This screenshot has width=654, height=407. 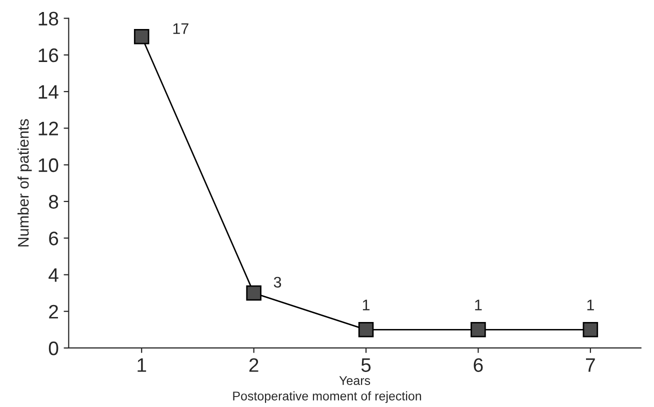 I want to click on x-tick-label: 7, so click(x=590, y=365).